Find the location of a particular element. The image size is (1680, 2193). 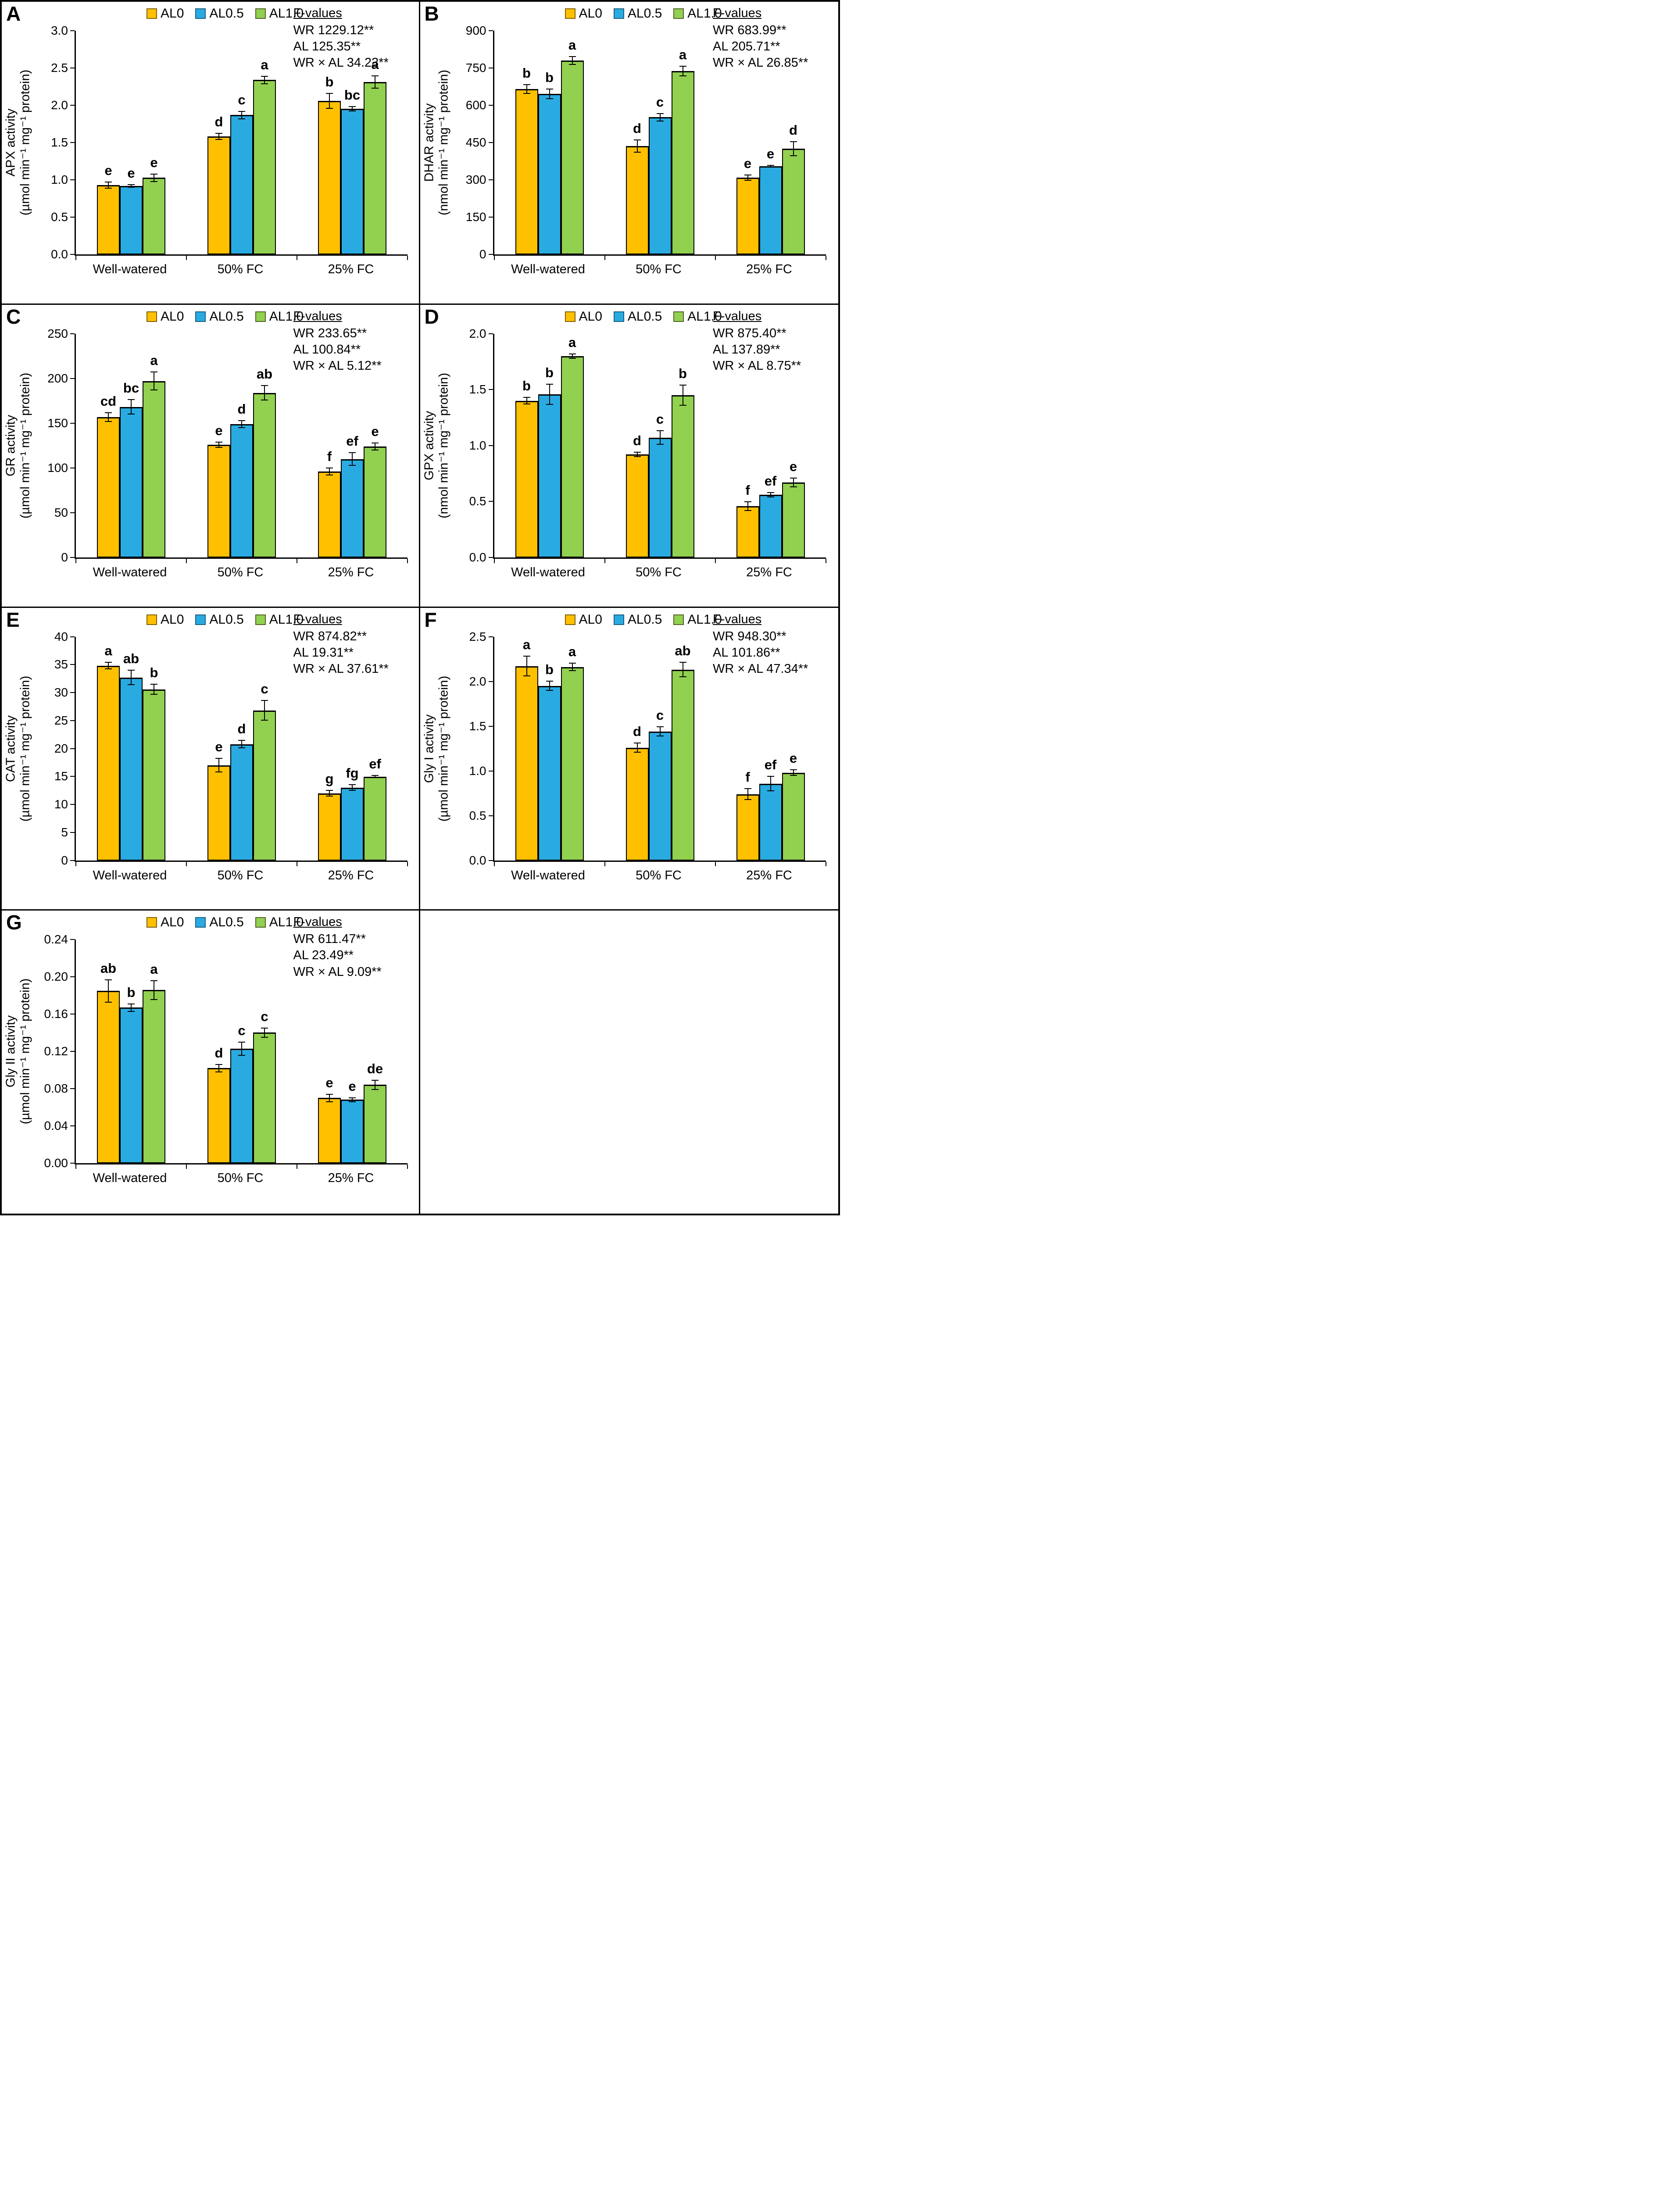

y-axis-title-line2: (nmol min⁻¹ mg⁻¹ protein) is located at coordinates (443, 142).